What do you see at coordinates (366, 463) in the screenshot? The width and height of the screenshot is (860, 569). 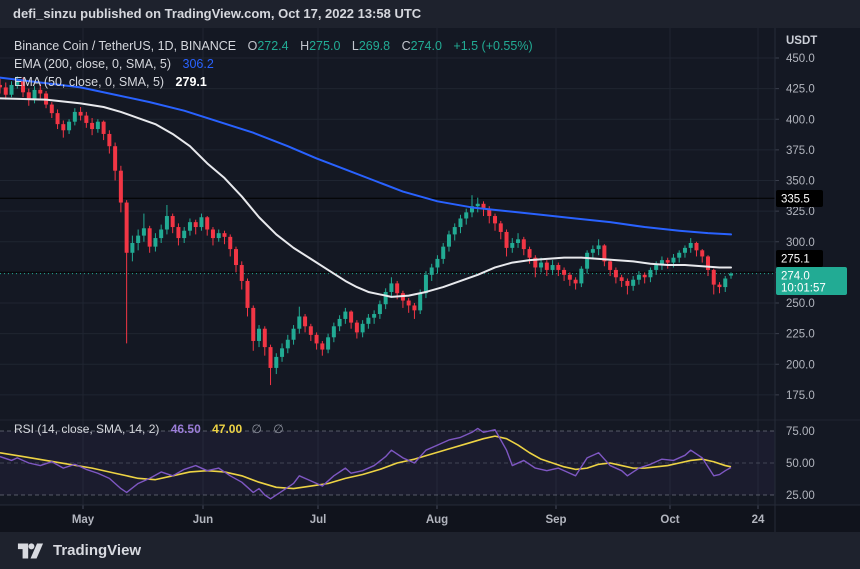 I see `rsi-line` at bounding box center [366, 463].